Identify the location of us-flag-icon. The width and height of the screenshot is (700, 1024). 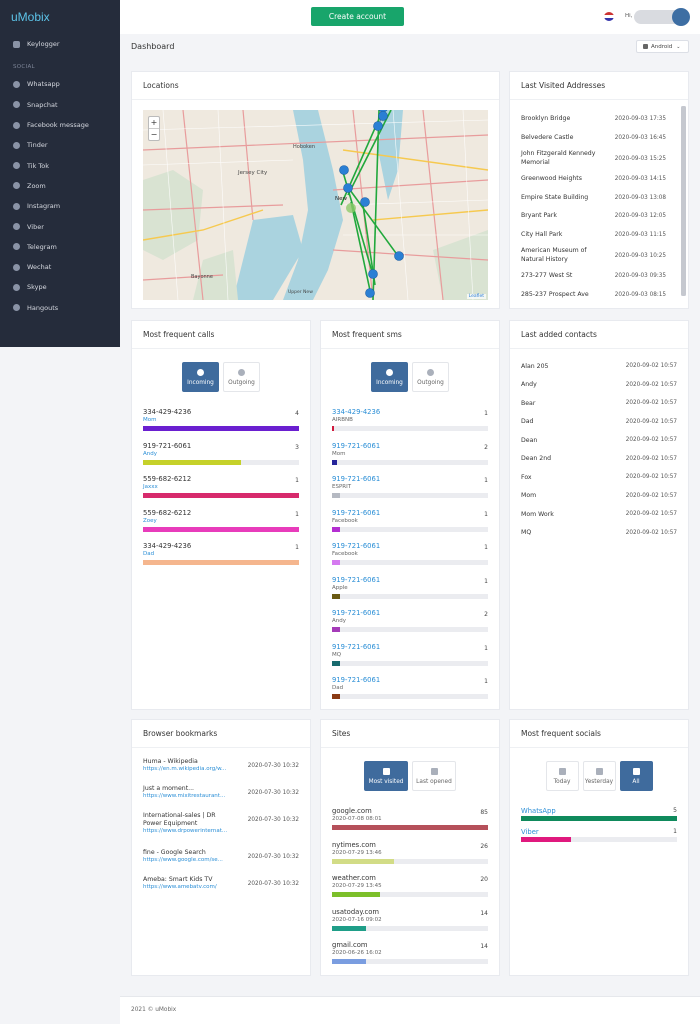
(609, 16).